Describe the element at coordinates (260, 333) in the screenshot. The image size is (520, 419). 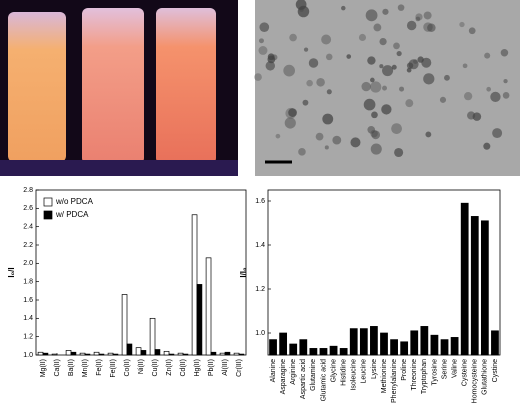
I see `y-tick-label: 1.0` at that location.